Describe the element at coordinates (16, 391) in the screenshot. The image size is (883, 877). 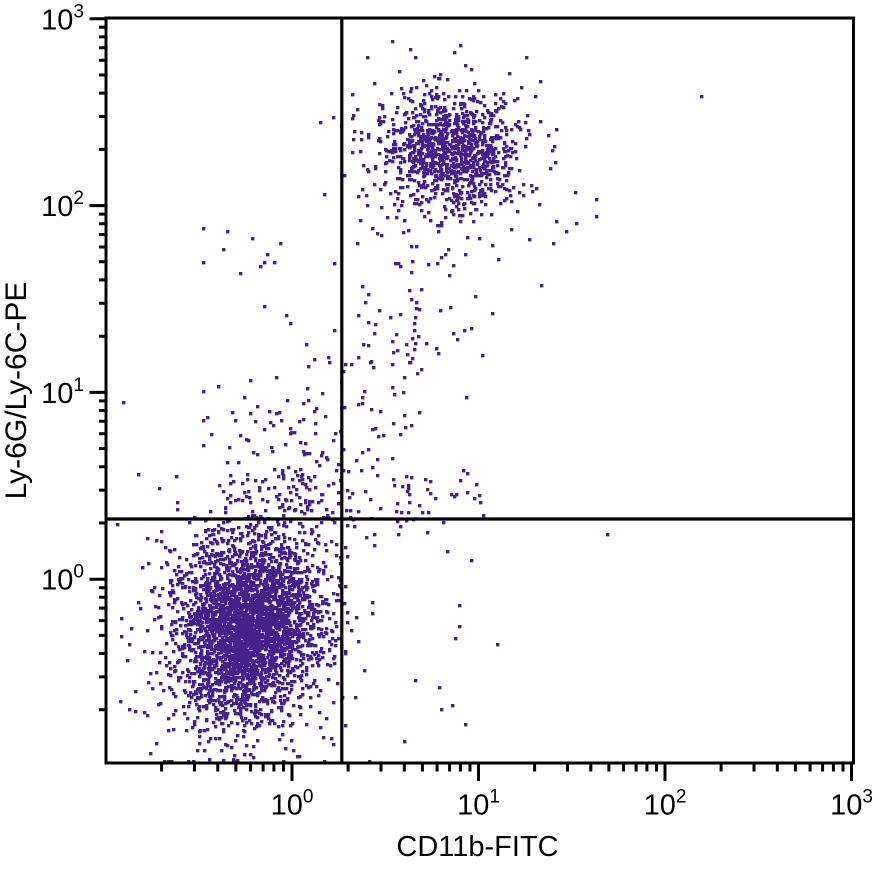
I see `svg-text: Ly-6G/Ly-6C-PE` at that location.